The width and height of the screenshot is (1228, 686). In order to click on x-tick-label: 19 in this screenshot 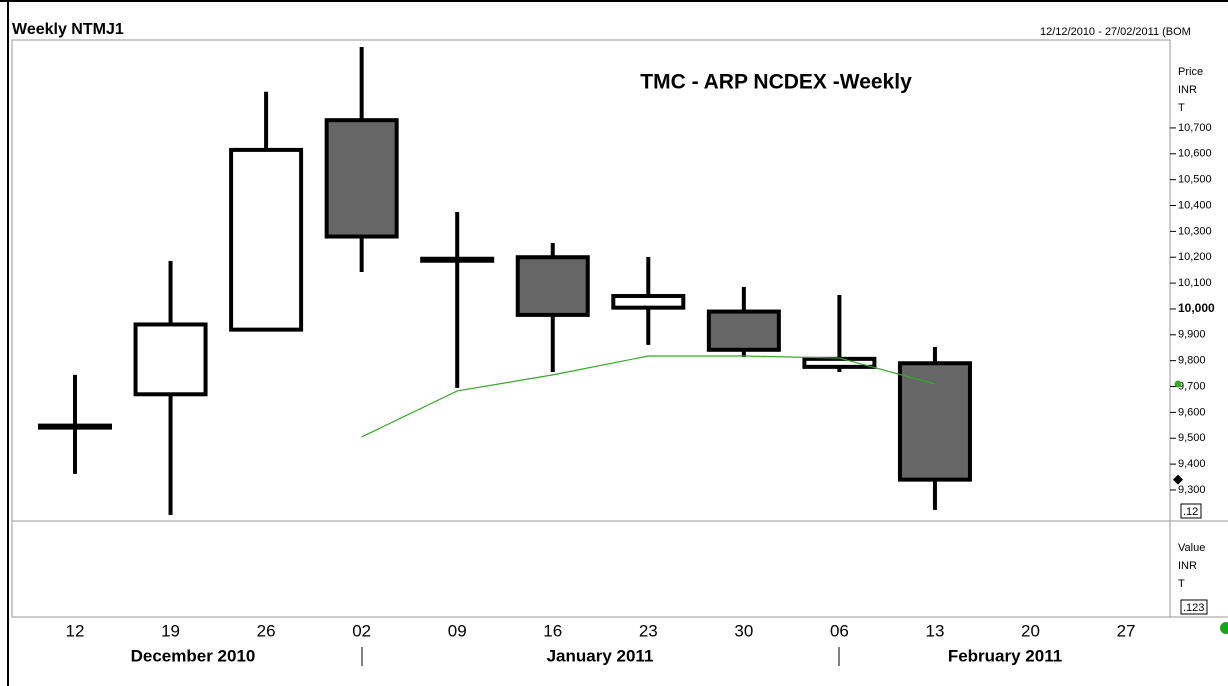, I will do `click(170, 630)`.